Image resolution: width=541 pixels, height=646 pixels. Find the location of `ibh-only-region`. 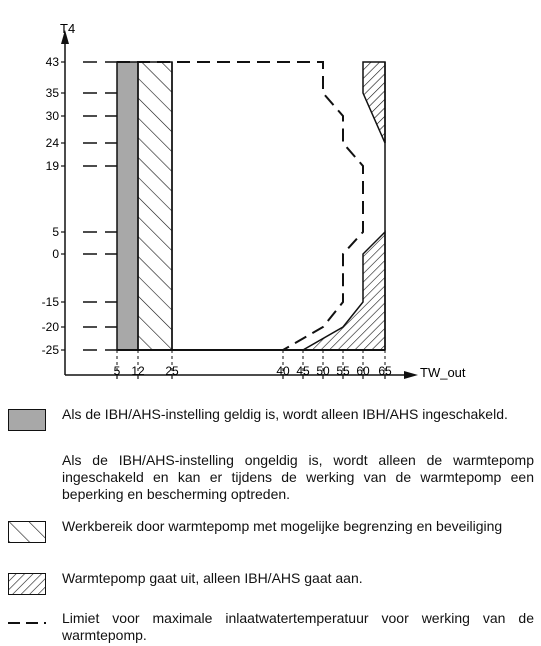

ibh-only-region is located at coordinates (127, 206).